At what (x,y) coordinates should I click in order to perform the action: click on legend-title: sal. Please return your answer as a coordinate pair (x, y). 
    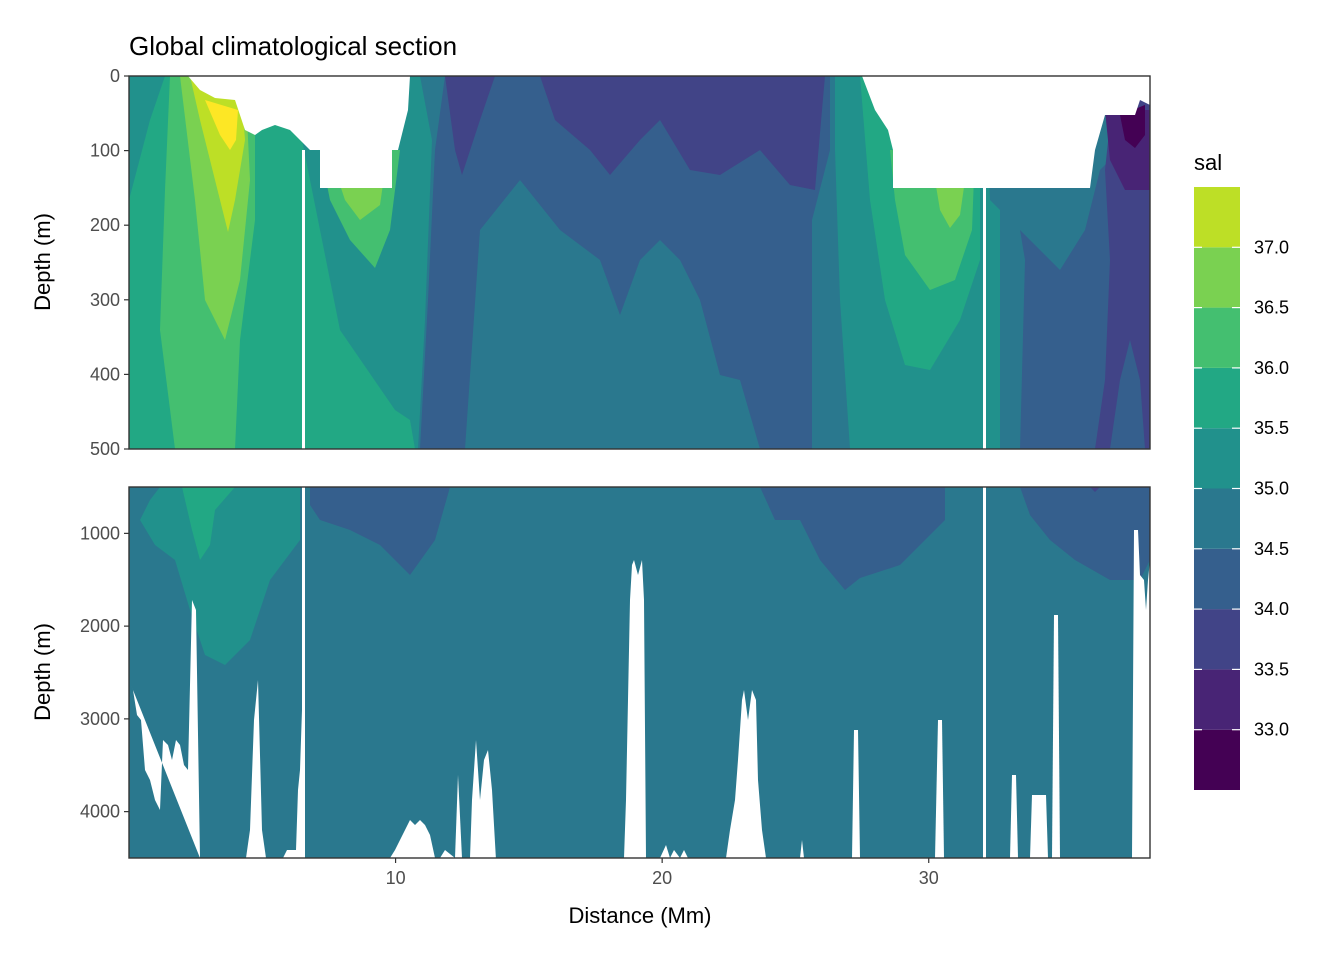
    Looking at the image, I should click on (1208, 162).